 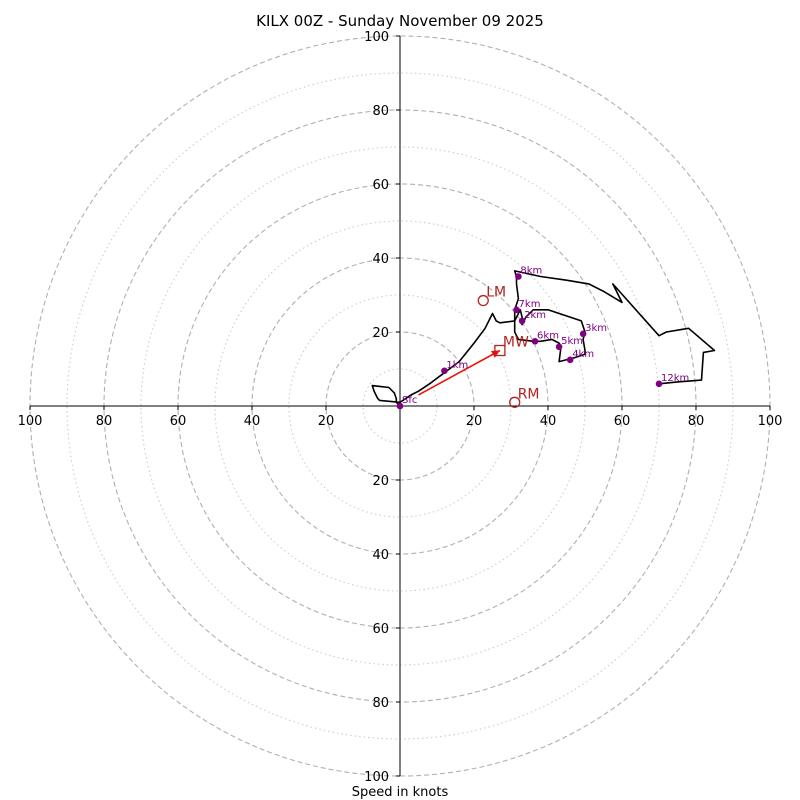 What do you see at coordinates (400, 21) in the screenshot?
I see `chart-title: KILX 00Z - Sunday November 09 2025` at bounding box center [400, 21].